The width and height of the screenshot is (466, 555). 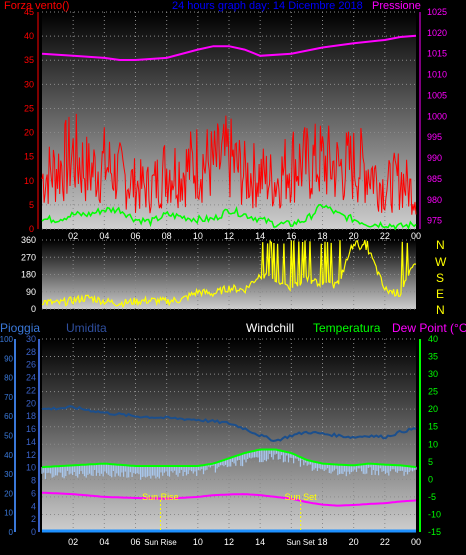 What do you see at coordinates (229, 164) in the screenshot?
I see `wind-gust-line` at bounding box center [229, 164].